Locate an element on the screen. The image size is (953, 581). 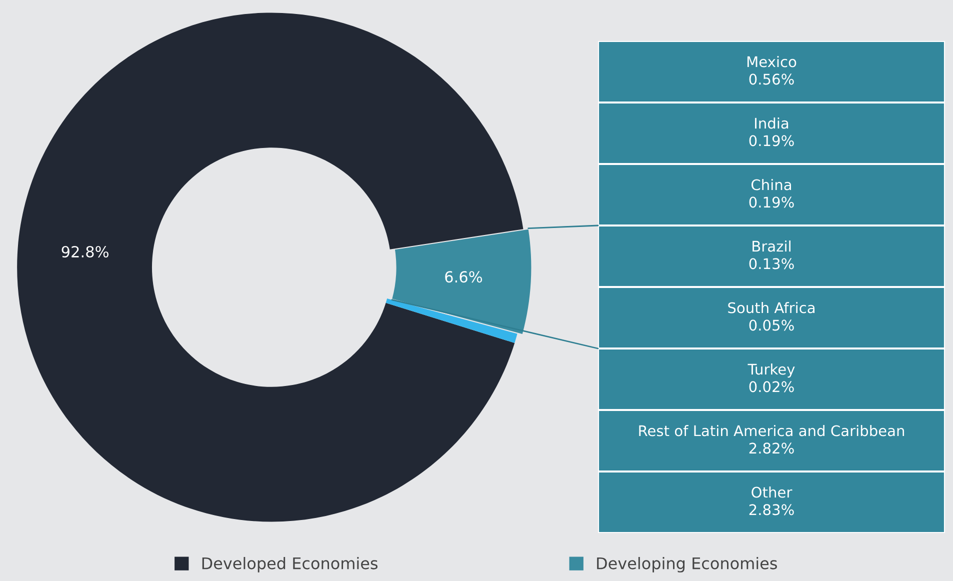
text: Mexico 0.56% is located at coordinates (771, 70).